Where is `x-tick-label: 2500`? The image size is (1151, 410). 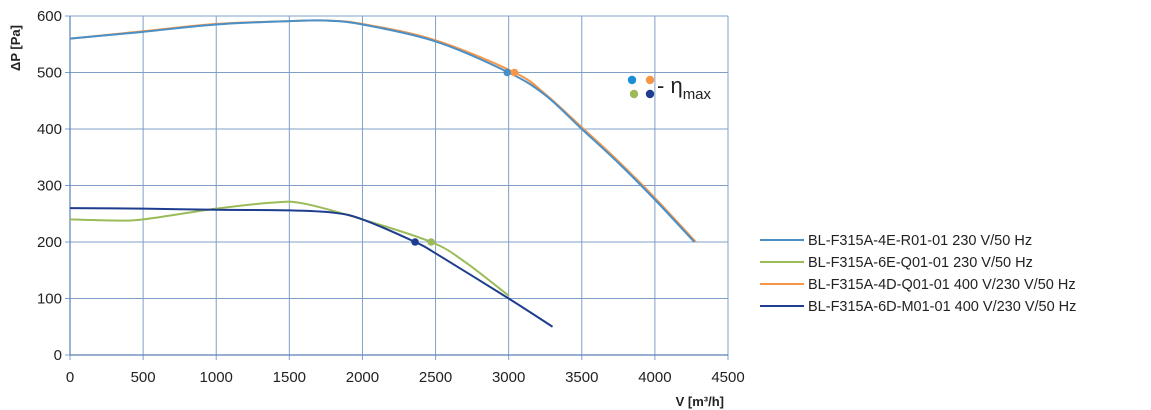 x-tick-label: 2500 is located at coordinates (435, 377).